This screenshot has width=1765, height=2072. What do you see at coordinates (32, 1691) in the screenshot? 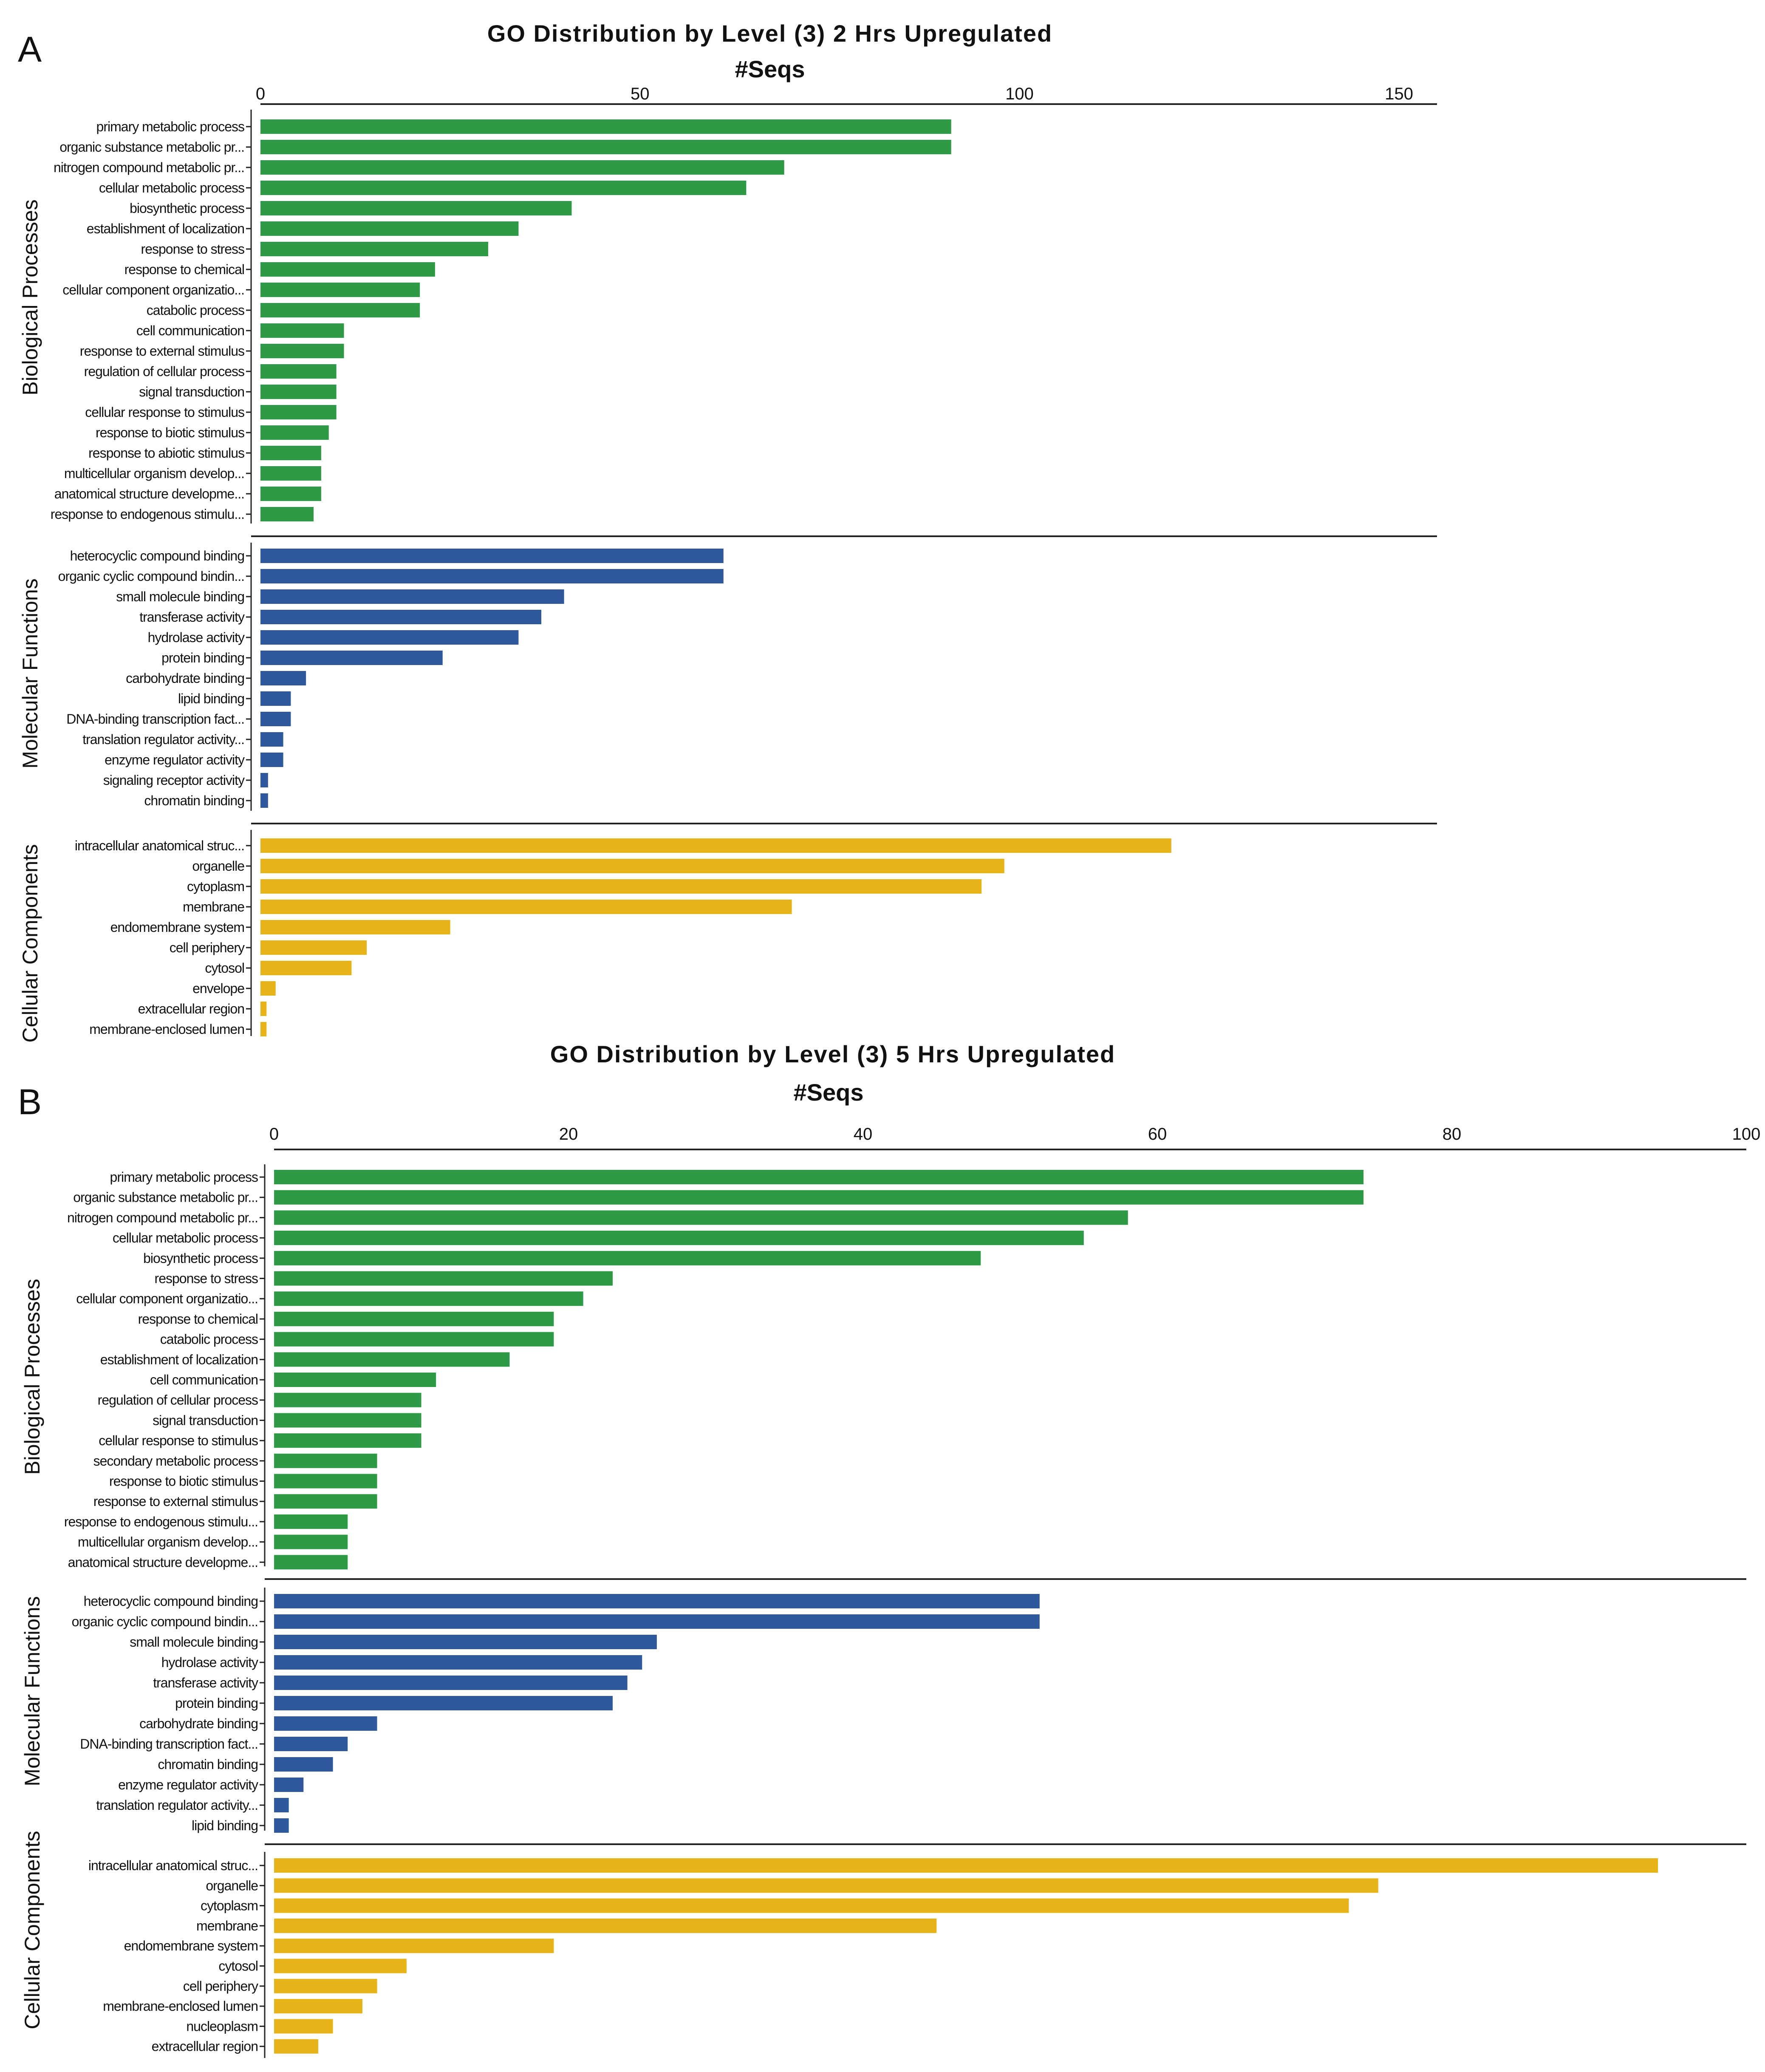
I see `group-label: Molecular Functions` at bounding box center [32, 1691].